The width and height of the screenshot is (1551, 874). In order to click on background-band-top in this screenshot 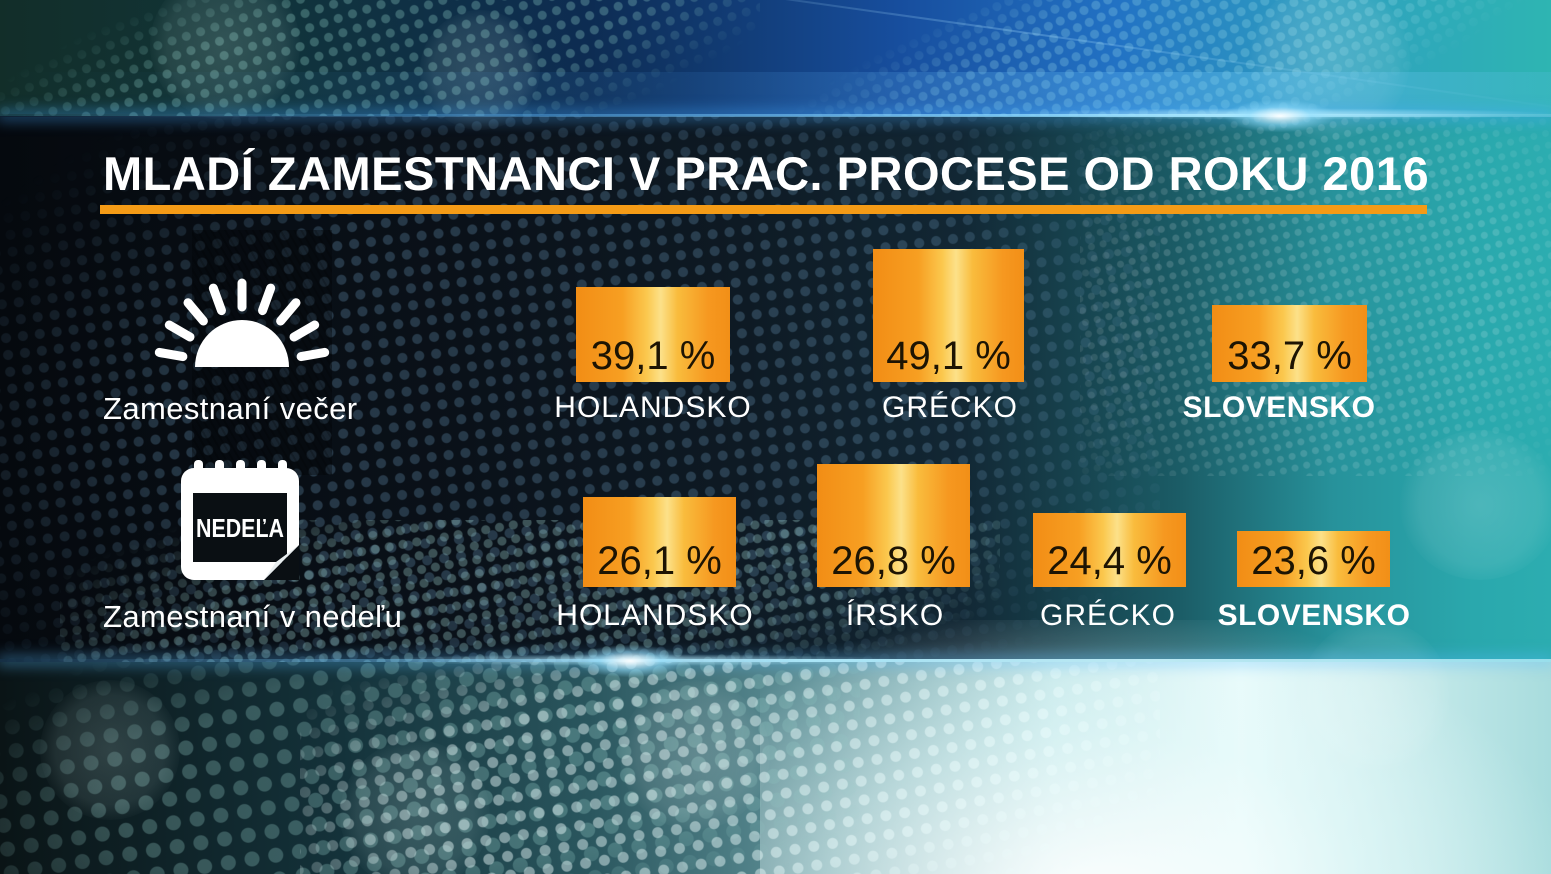, I will do `click(775, 58)`.